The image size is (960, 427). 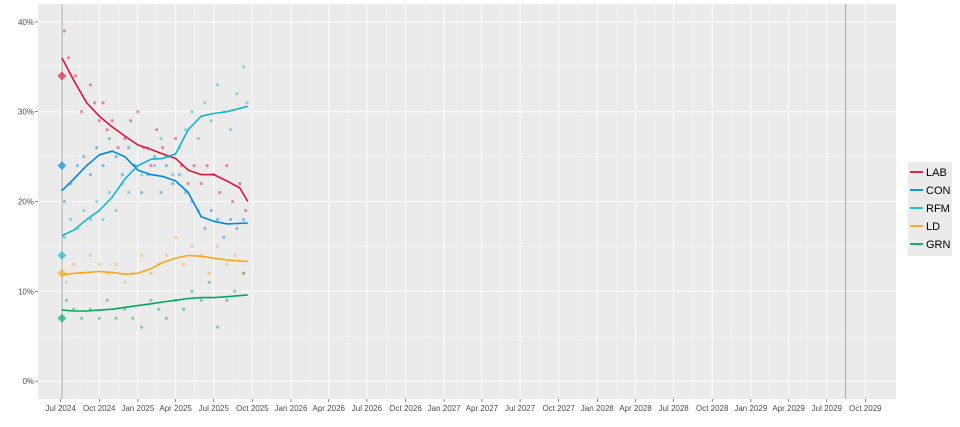 What do you see at coordinates (865, 408) in the screenshot?
I see `x-tick-label: Oct 2029` at bounding box center [865, 408].